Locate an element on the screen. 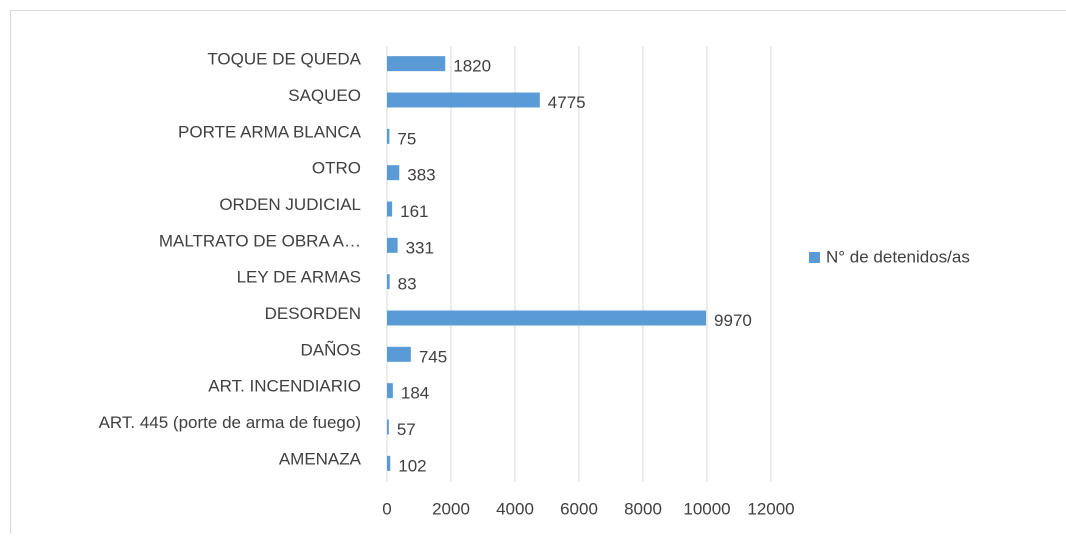 The width and height of the screenshot is (1066, 539). y-tick-label: DESORDEN is located at coordinates (313, 313).